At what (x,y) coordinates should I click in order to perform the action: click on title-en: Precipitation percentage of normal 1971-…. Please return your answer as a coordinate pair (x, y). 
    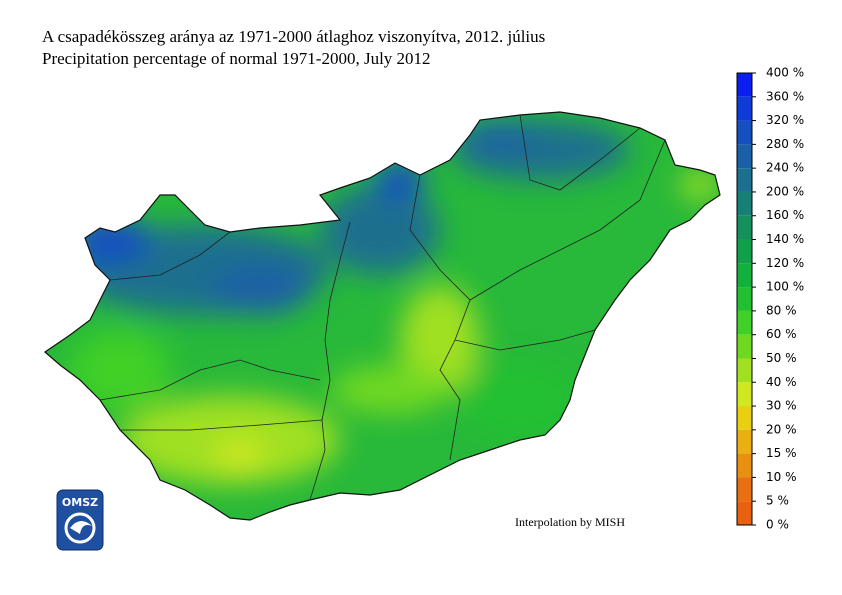
    Looking at the image, I should click on (236, 58).